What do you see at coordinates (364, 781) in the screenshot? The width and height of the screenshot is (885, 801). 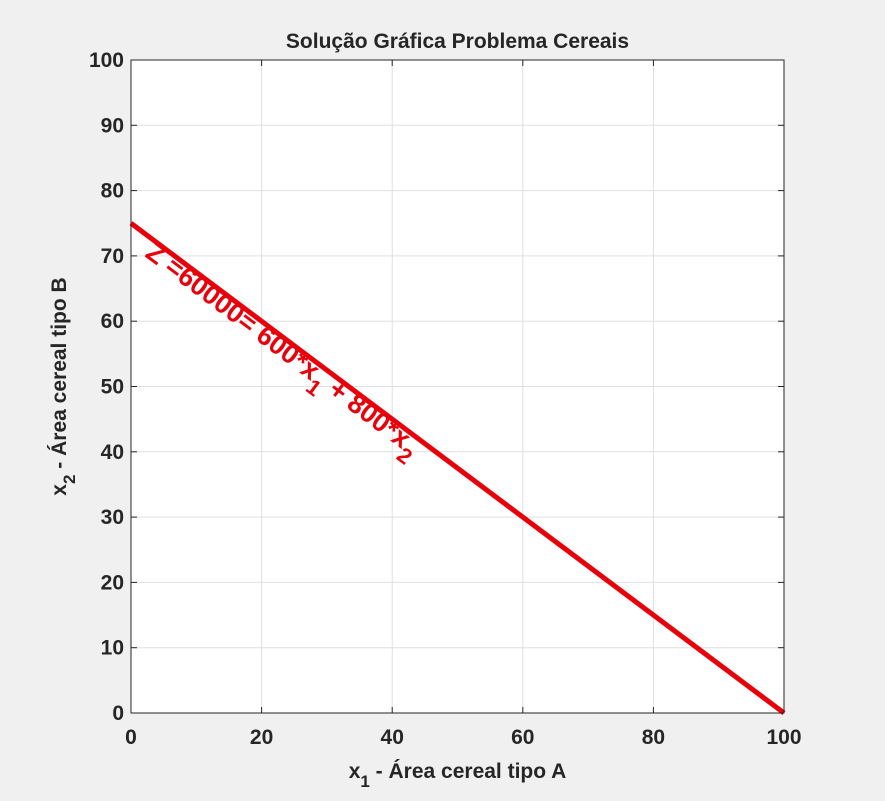 I see `x-axis-label-sub: 1` at bounding box center [364, 781].